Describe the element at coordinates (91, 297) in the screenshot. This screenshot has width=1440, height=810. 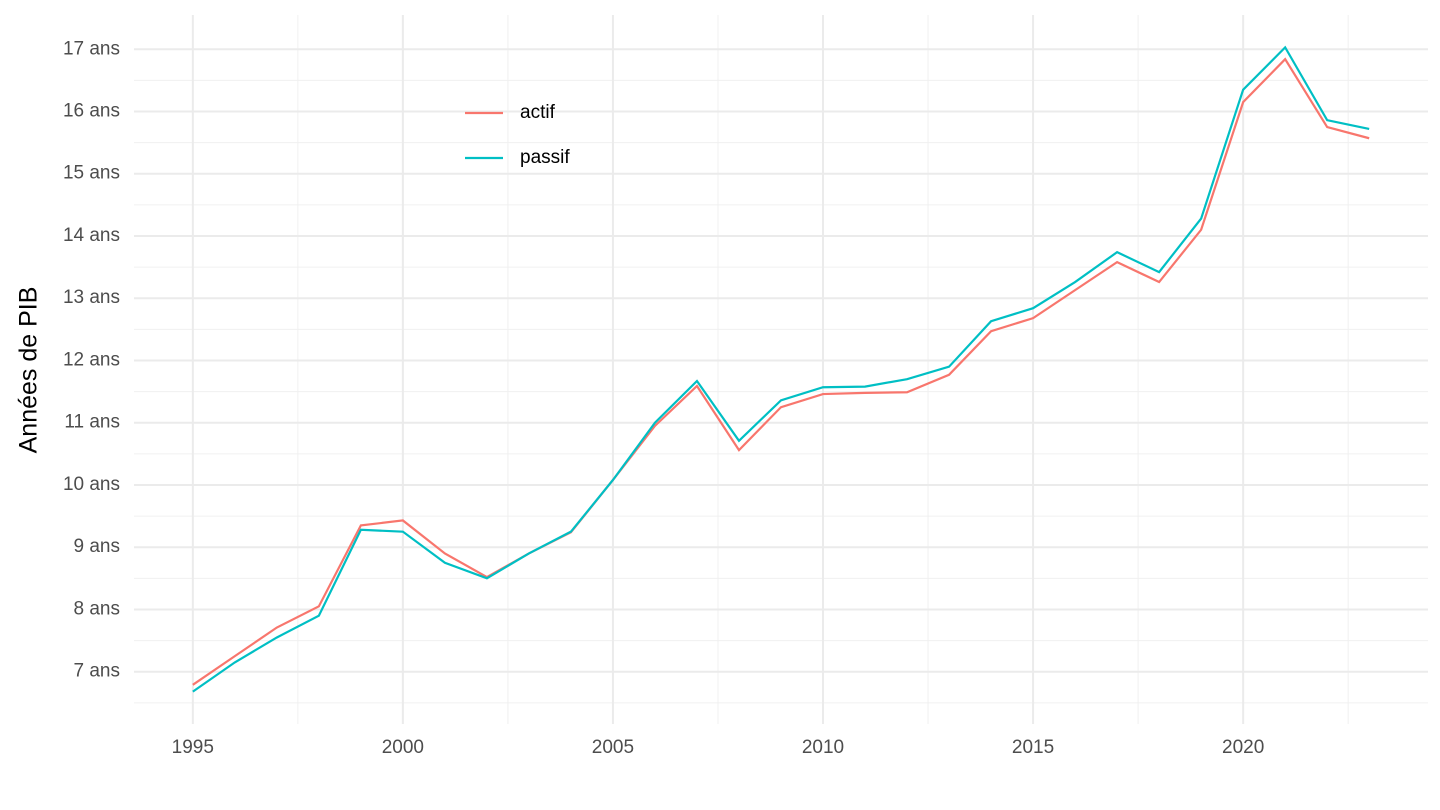
I see `y-tick-label: 13 ans` at that location.